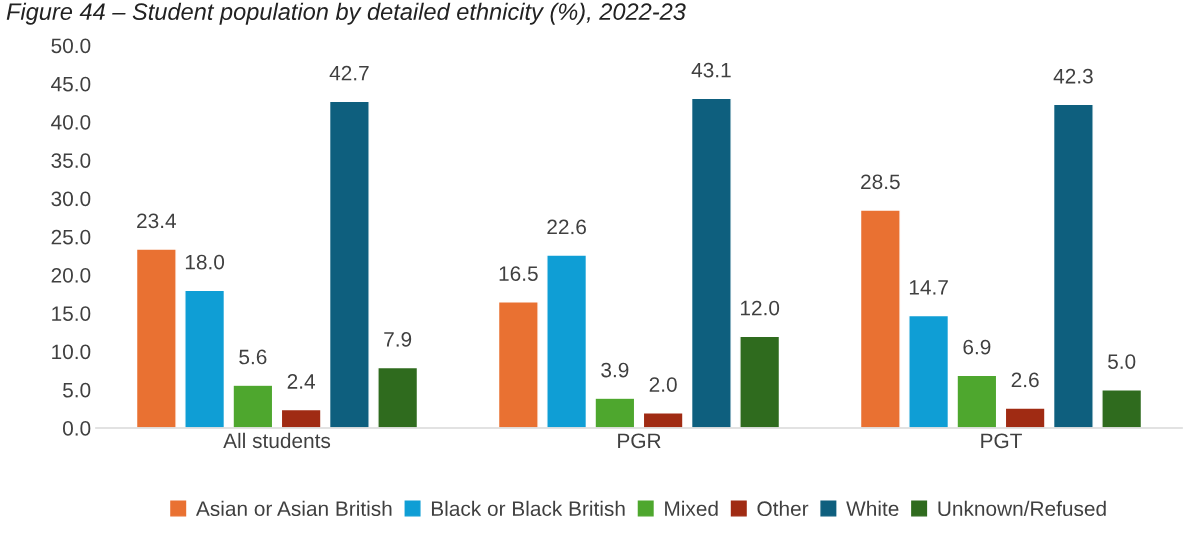 Image resolution: width=1200 pixels, height=535 pixels. What do you see at coordinates (760, 308) in the screenshot?
I see `data-label: 12.0` at bounding box center [760, 308].